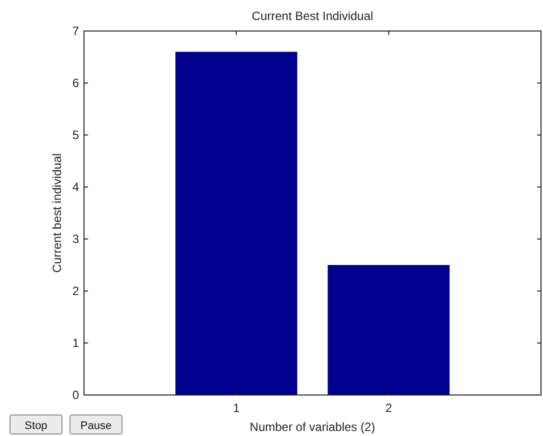 Image resolution: width=543 pixels, height=436 pixels. What do you see at coordinates (76, 31) in the screenshot?
I see `y-tick-label: 7` at bounding box center [76, 31].